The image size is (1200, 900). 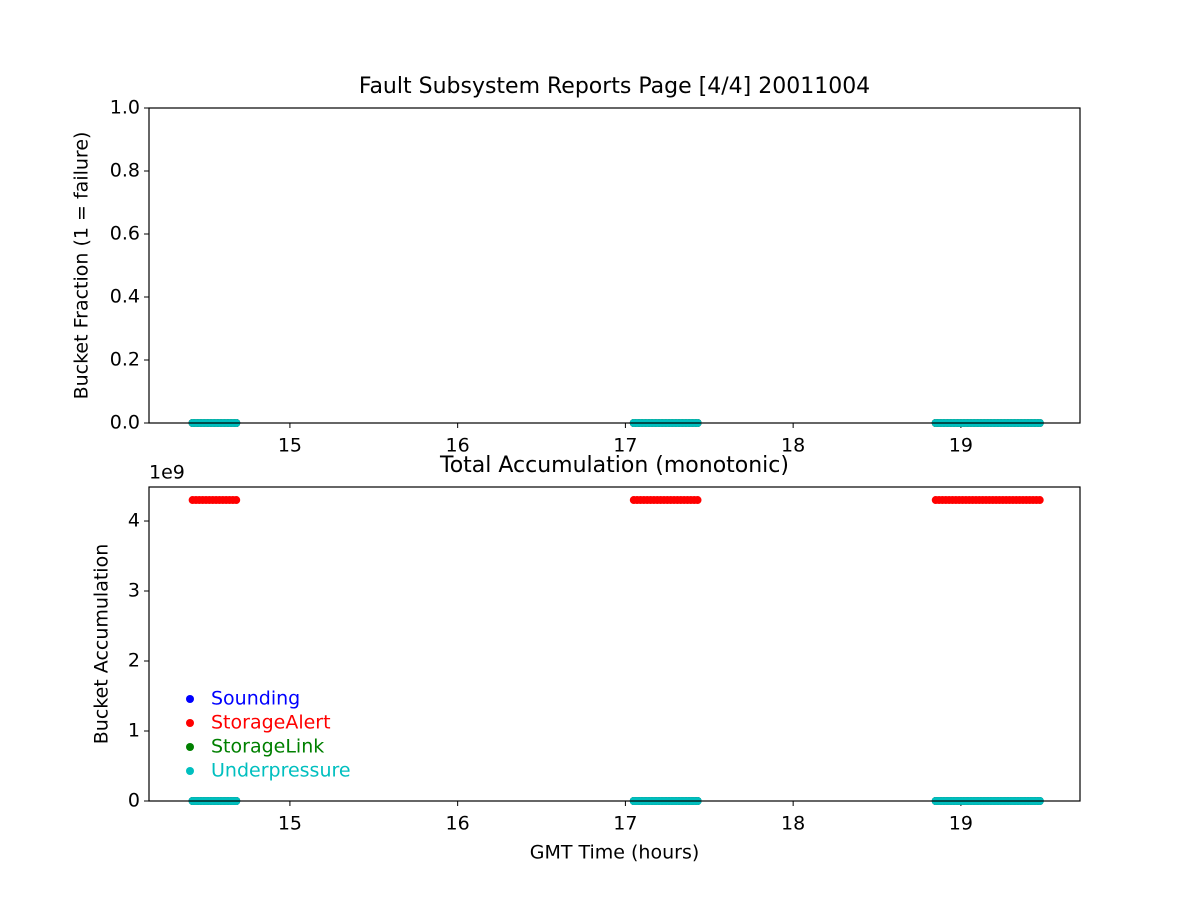 What do you see at coordinates (82, 266) in the screenshot?
I see `y-axis-label: Bucket Fraction (1 = failure)` at bounding box center [82, 266].